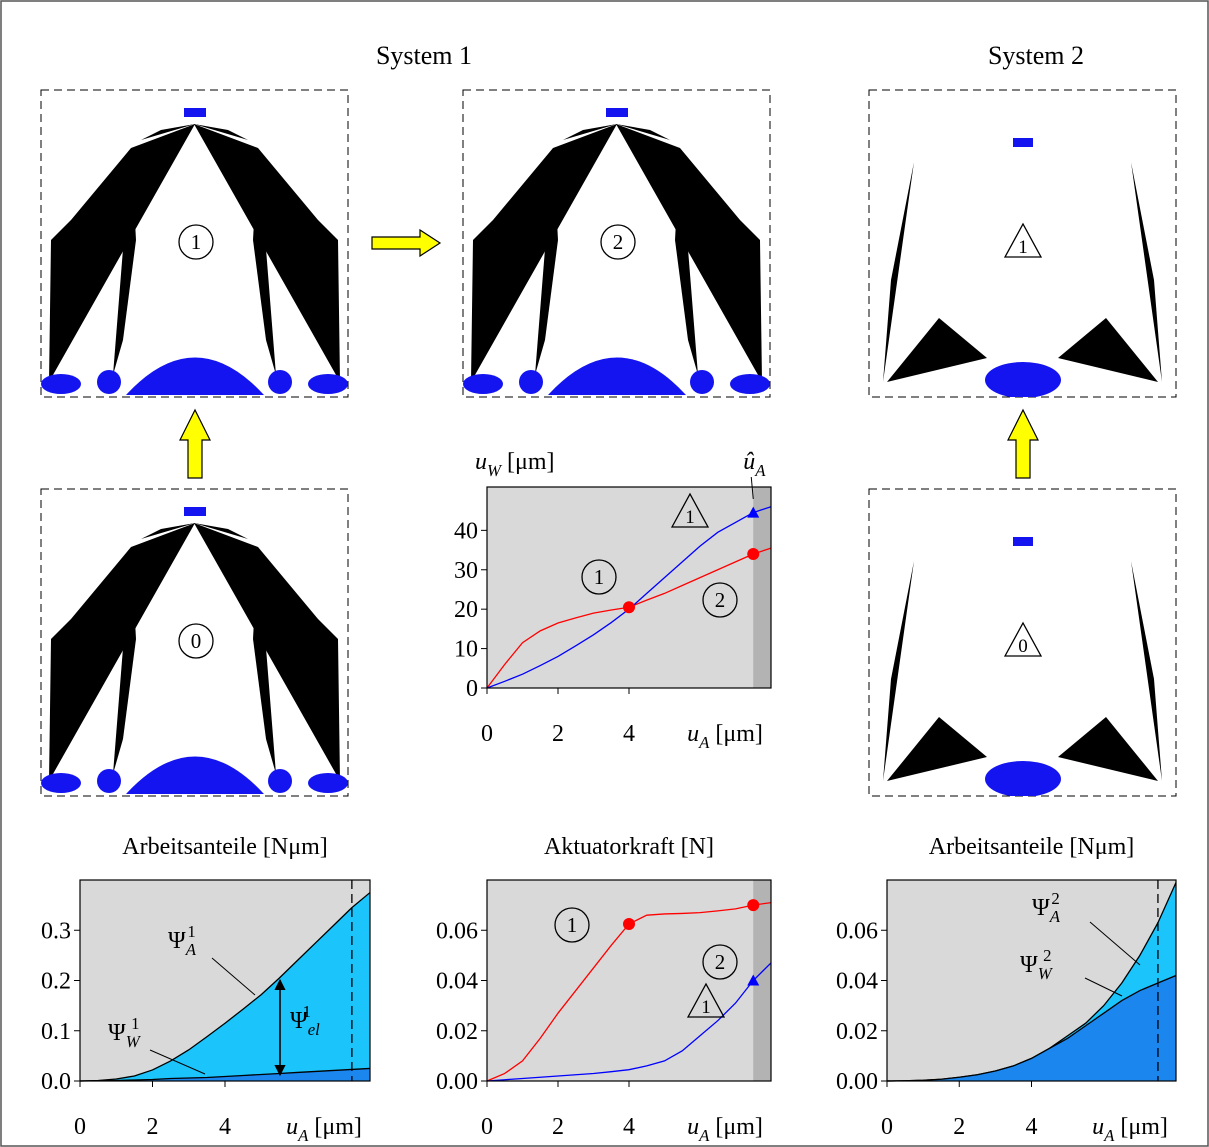 The image size is (1209, 1147). I want to click on series-label: ΨW2, so click(1037, 964).